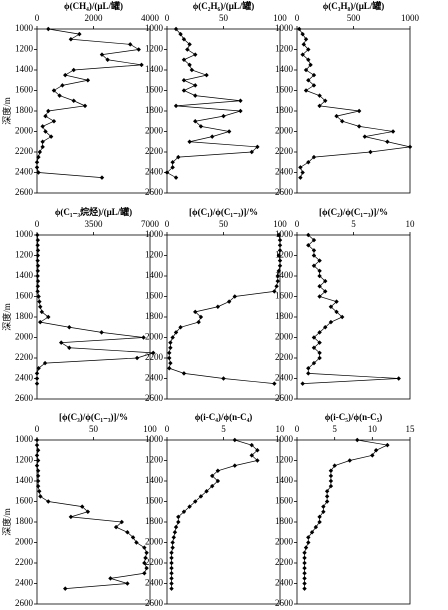 Image resolution: width=448 pixels, height=610 pixels. I want to click on panel-title: ϕ(C₃H₈)/(μL/罐), so click(354, 5).